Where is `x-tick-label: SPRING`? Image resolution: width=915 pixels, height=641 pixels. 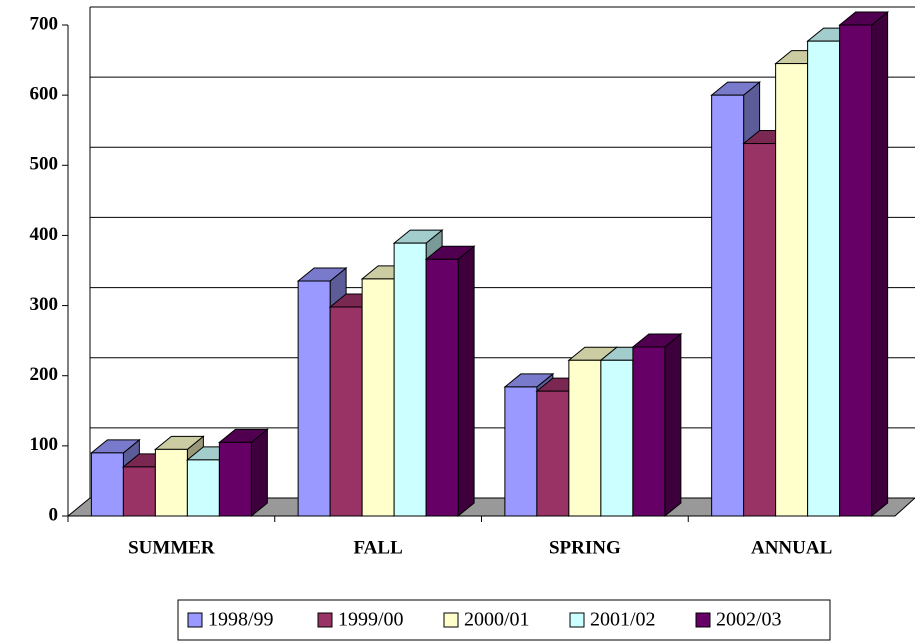
x-tick-label: SPRING is located at coordinates (585, 547).